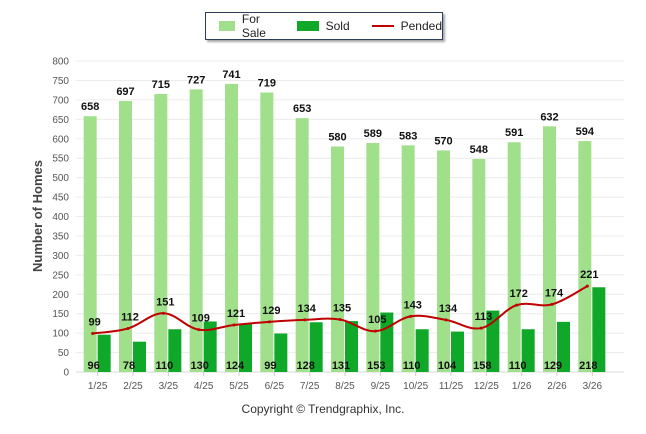 The height and width of the screenshot is (434, 646). What do you see at coordinates (341, 366) in the screenshot?
I see `sold-data-label: 131` at bounding box center [341, 366].